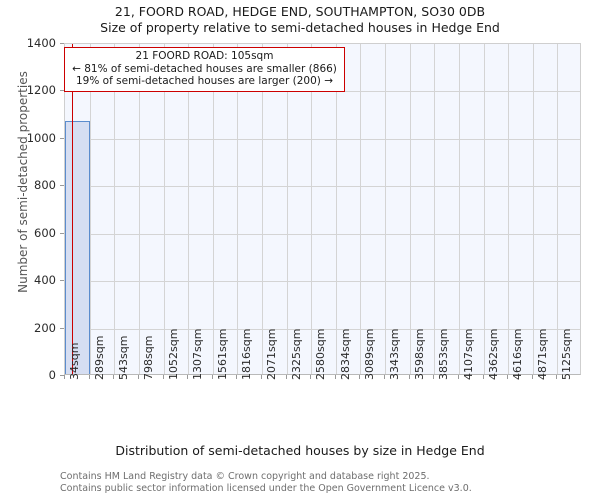 This screenshot has width=600, height=500. What do you see at coordinates (124, 357) in the screenshot?
I see `x-tick-label: 543sqm` at bounding box center [124, 357].